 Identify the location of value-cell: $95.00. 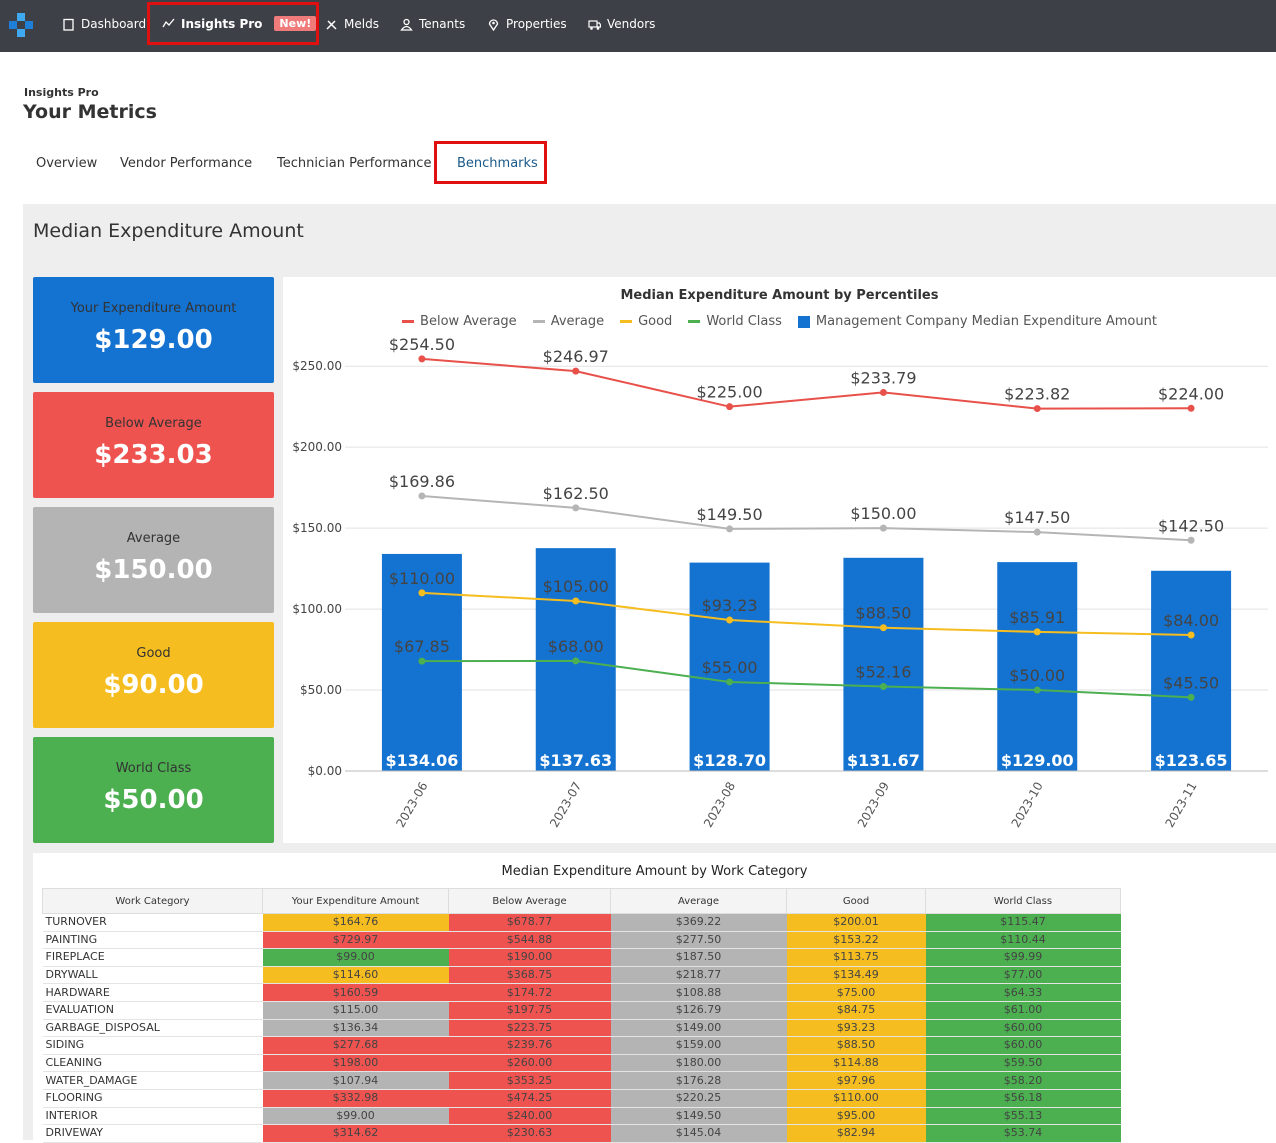
(856, 1116).